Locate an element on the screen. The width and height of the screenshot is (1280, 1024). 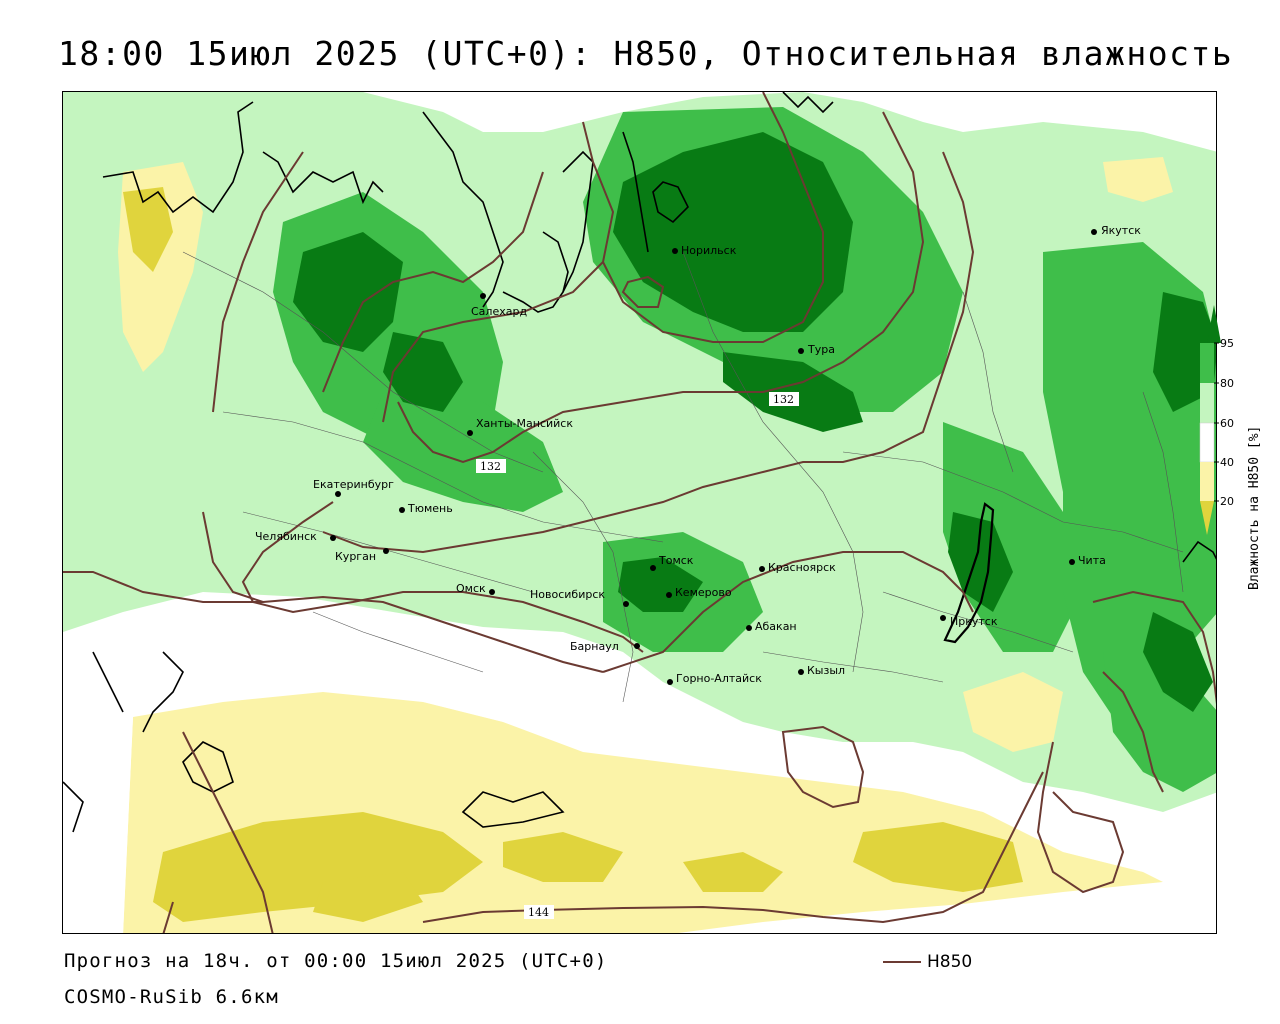
city-tomsk: Томск is located at coordinates (672, 562).